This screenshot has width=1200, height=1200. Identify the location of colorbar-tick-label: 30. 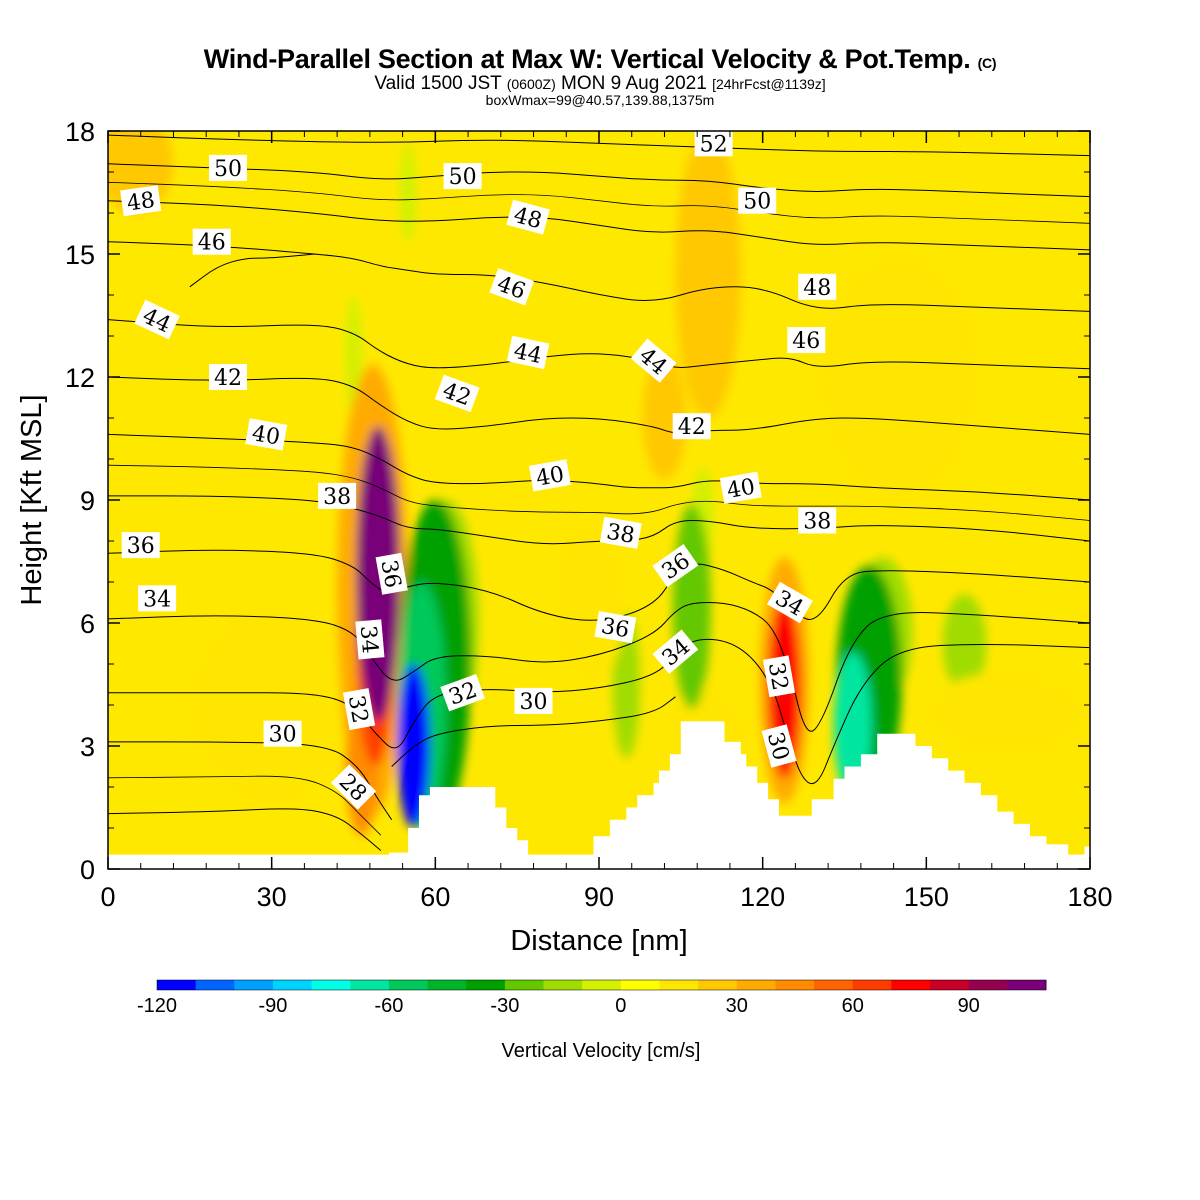
(737, 1006).